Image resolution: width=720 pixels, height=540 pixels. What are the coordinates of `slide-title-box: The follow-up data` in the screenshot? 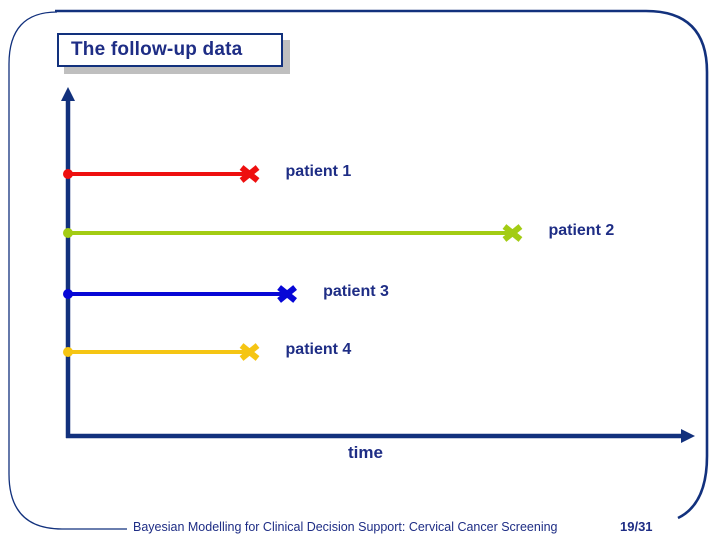 It's located at (170, 50).